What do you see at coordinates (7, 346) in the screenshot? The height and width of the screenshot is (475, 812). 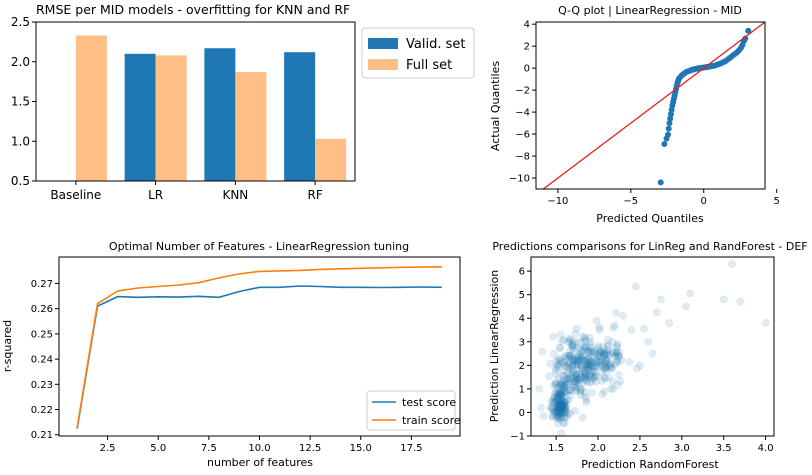 I see `features-ylabel: r-squared` at bounding box center [7, 346].